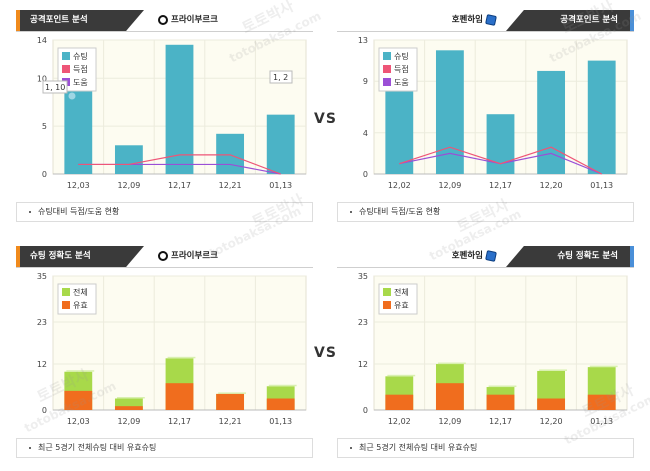 This screenshot has width=650, height=471. I want to click on x-tick-label: 12,17, so click(500, 185).